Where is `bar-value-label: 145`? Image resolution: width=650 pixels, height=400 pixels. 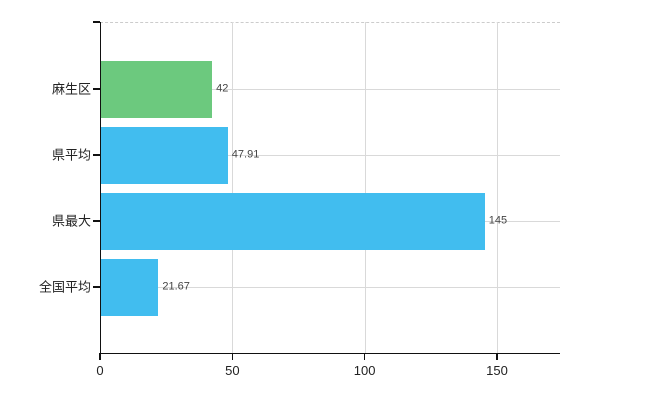 bar-value-label: 145 is located at coordinates (498, 220).